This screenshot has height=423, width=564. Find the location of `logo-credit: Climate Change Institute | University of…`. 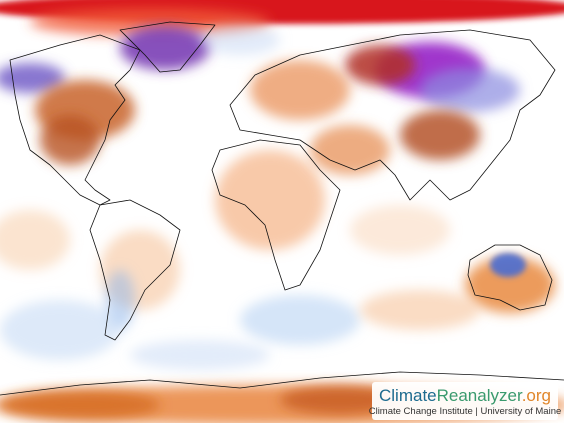

logo-credit: Climate Change Institute | University of… is located at coordinates (465, 411).